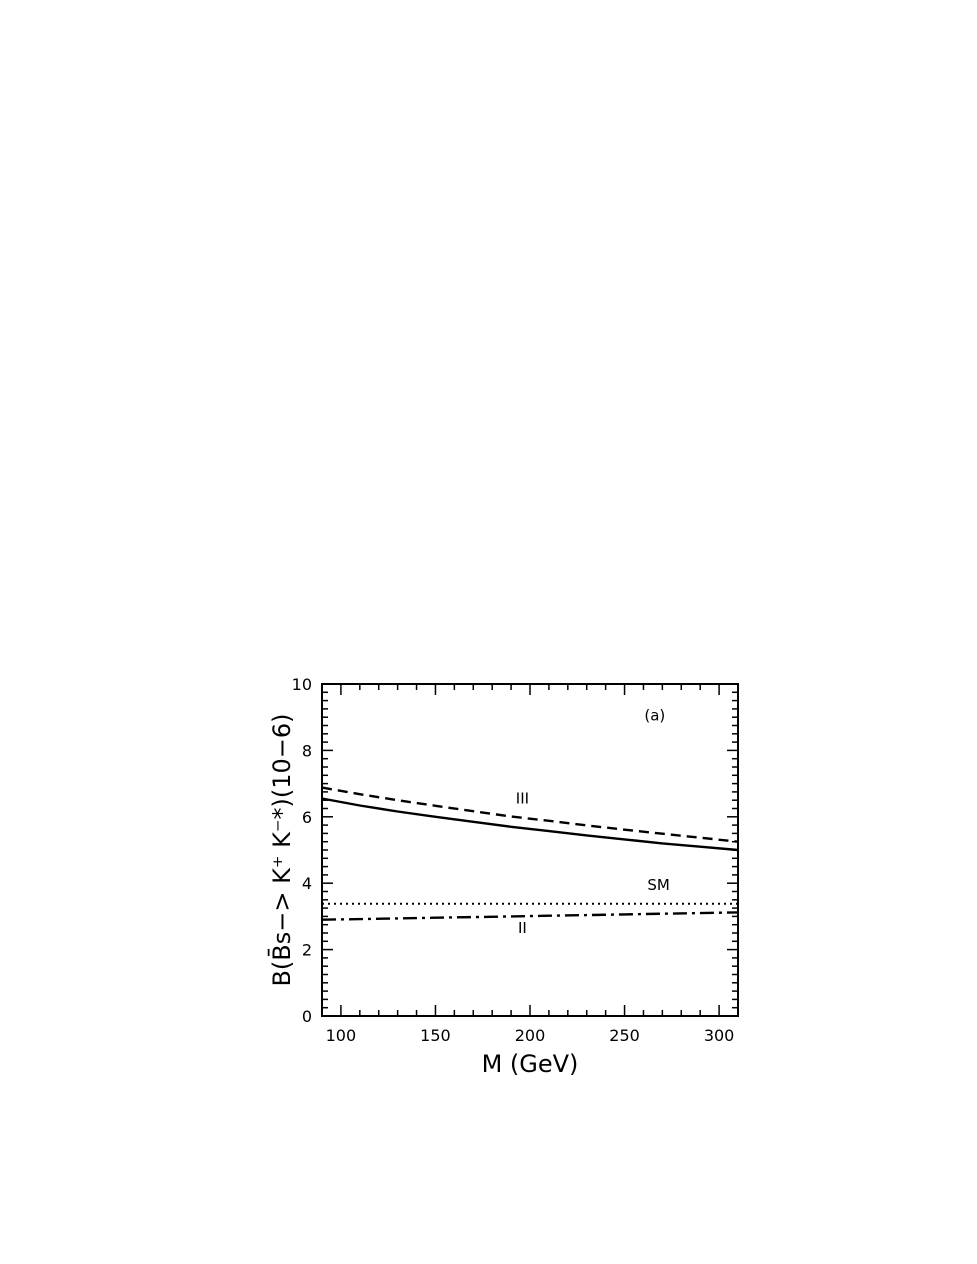  I want to click on series-annotation: SM, so click(658, 885).